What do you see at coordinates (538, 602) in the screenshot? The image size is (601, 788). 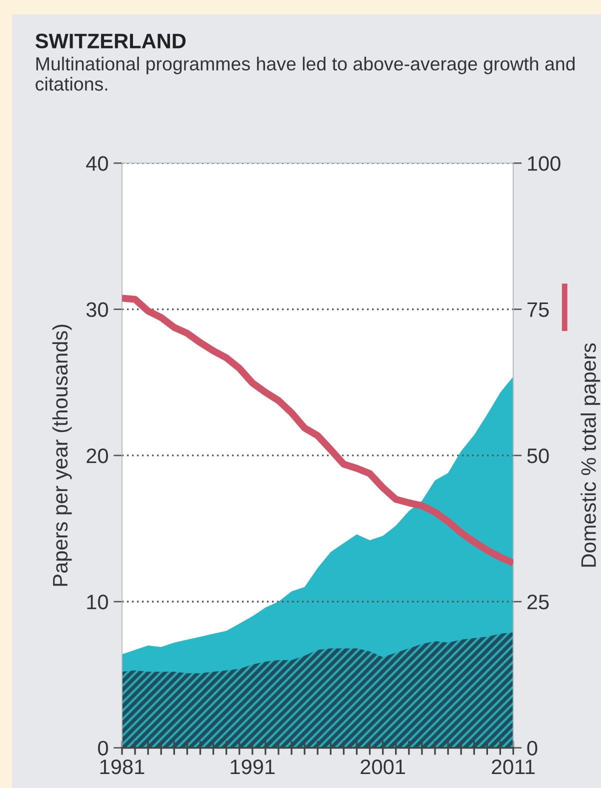 I see `y2-tick-label: 25` at bounding box center [538, 602].